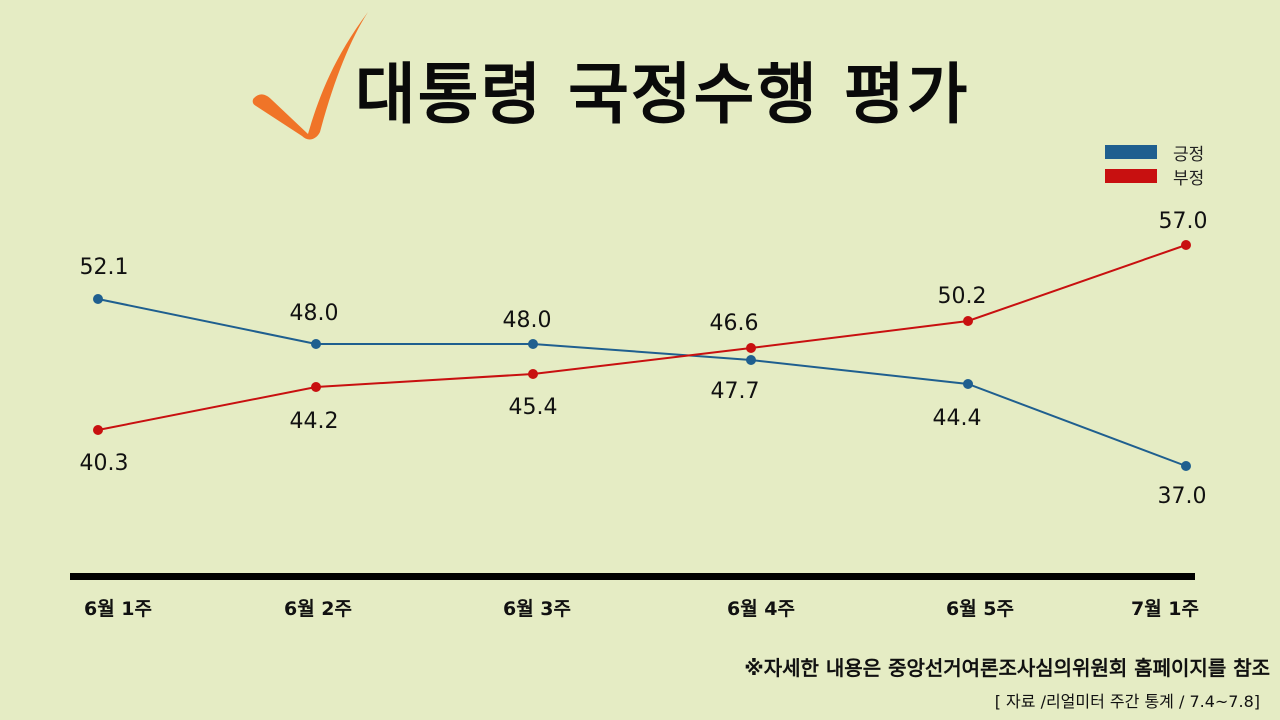  I want to click on legend-label-positive: 긍정, so click(1189, 154).